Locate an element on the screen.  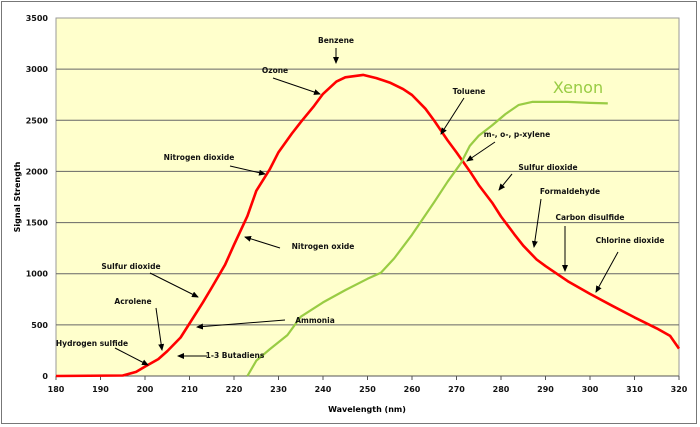
x-tick-label: 190 is located at coordinates (100, 389).